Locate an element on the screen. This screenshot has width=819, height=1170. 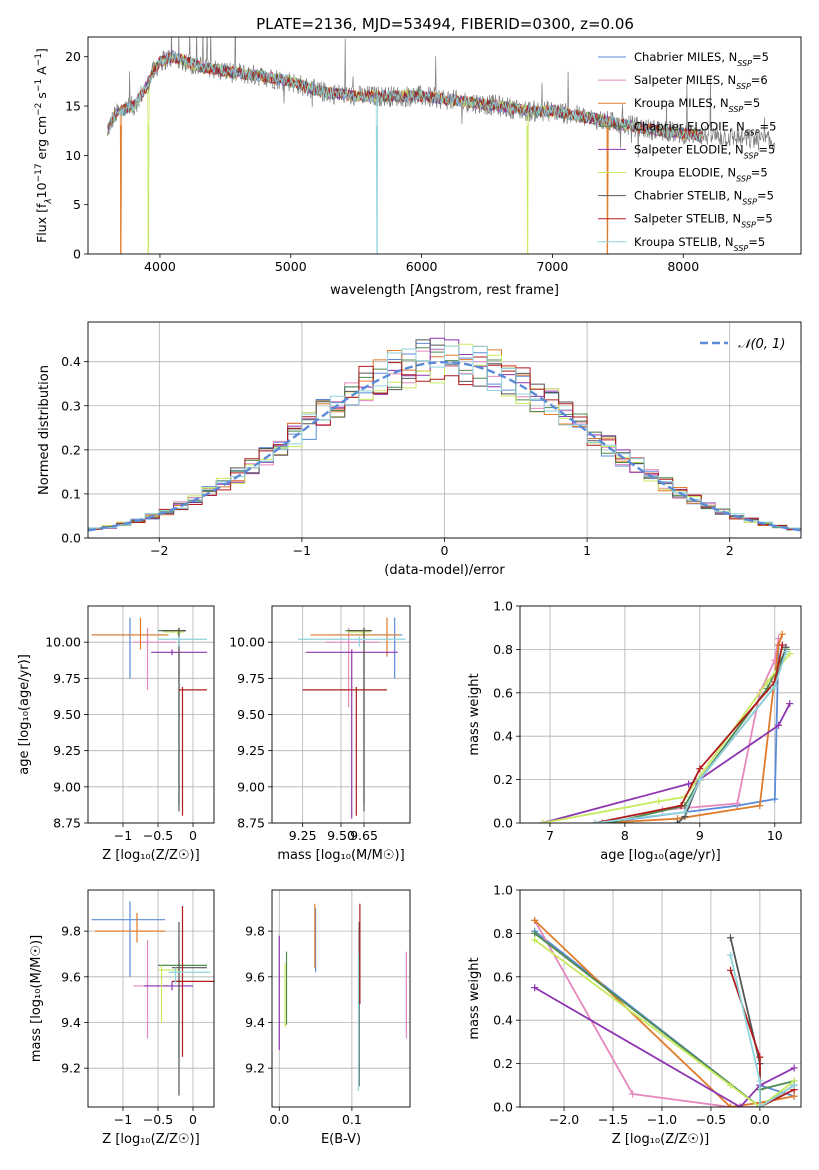
weight_vs_age-ytick-label: 0.4 is located at coordinates (503, 736).